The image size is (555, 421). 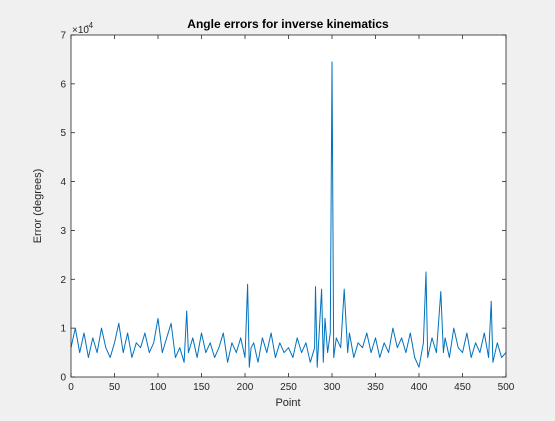 I want to click on y-exponent-label: ×10, so click(x=80, y=30).